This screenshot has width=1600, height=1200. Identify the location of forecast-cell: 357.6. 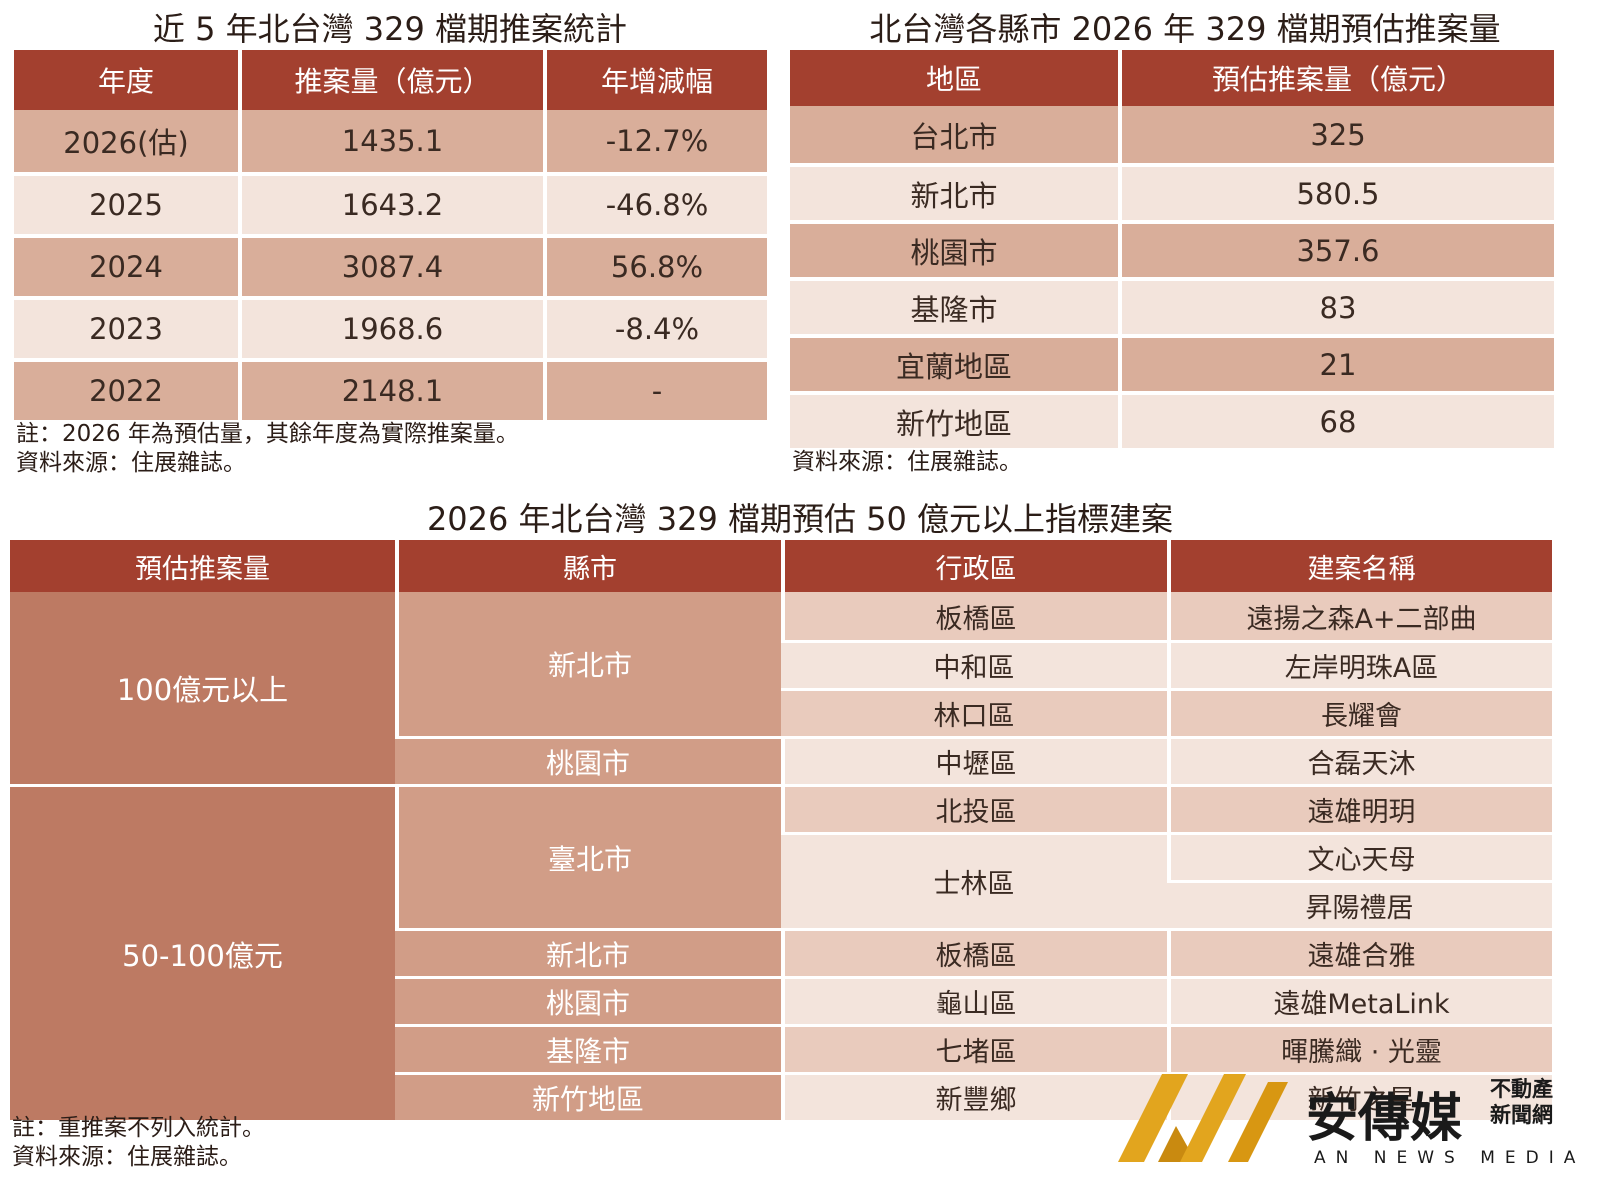
(1336, 248).